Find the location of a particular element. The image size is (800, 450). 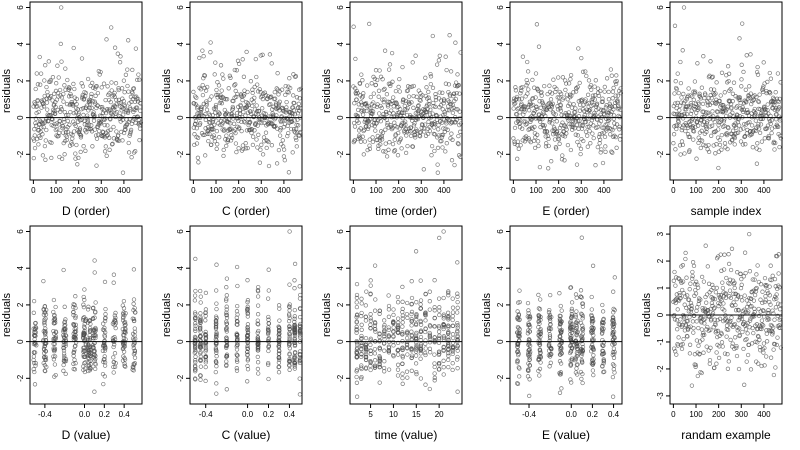

y-tick-label: 4 is located at coordinates (340, 43).